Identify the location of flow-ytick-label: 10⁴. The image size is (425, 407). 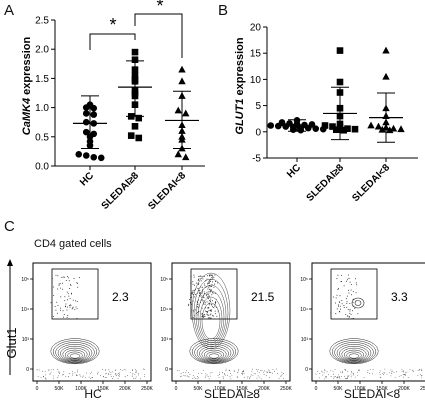
(304, 310).